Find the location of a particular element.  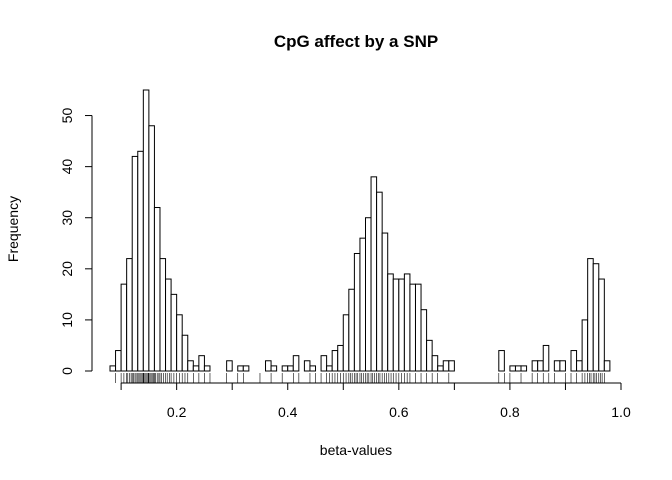

x-tick-label: 1.0 is located at coordinates (621, 412).